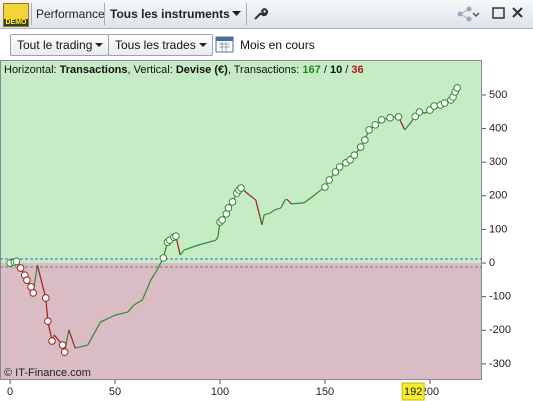  Describe the element at coordinates (500, 330) in the screenshot. I see `y-tick-label: -200` at that location.